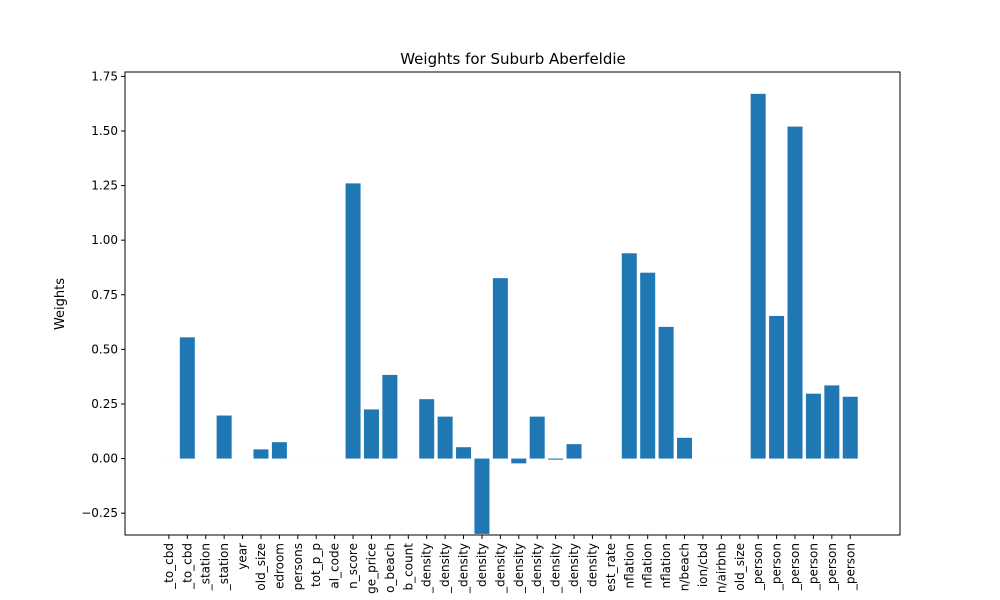 This screenshot has width=1000, height=600. What do you see at coordinates (685, 567) in the screenshot?
I see `x-tick-label-28: n/beach` at bounding box center [685, 567].